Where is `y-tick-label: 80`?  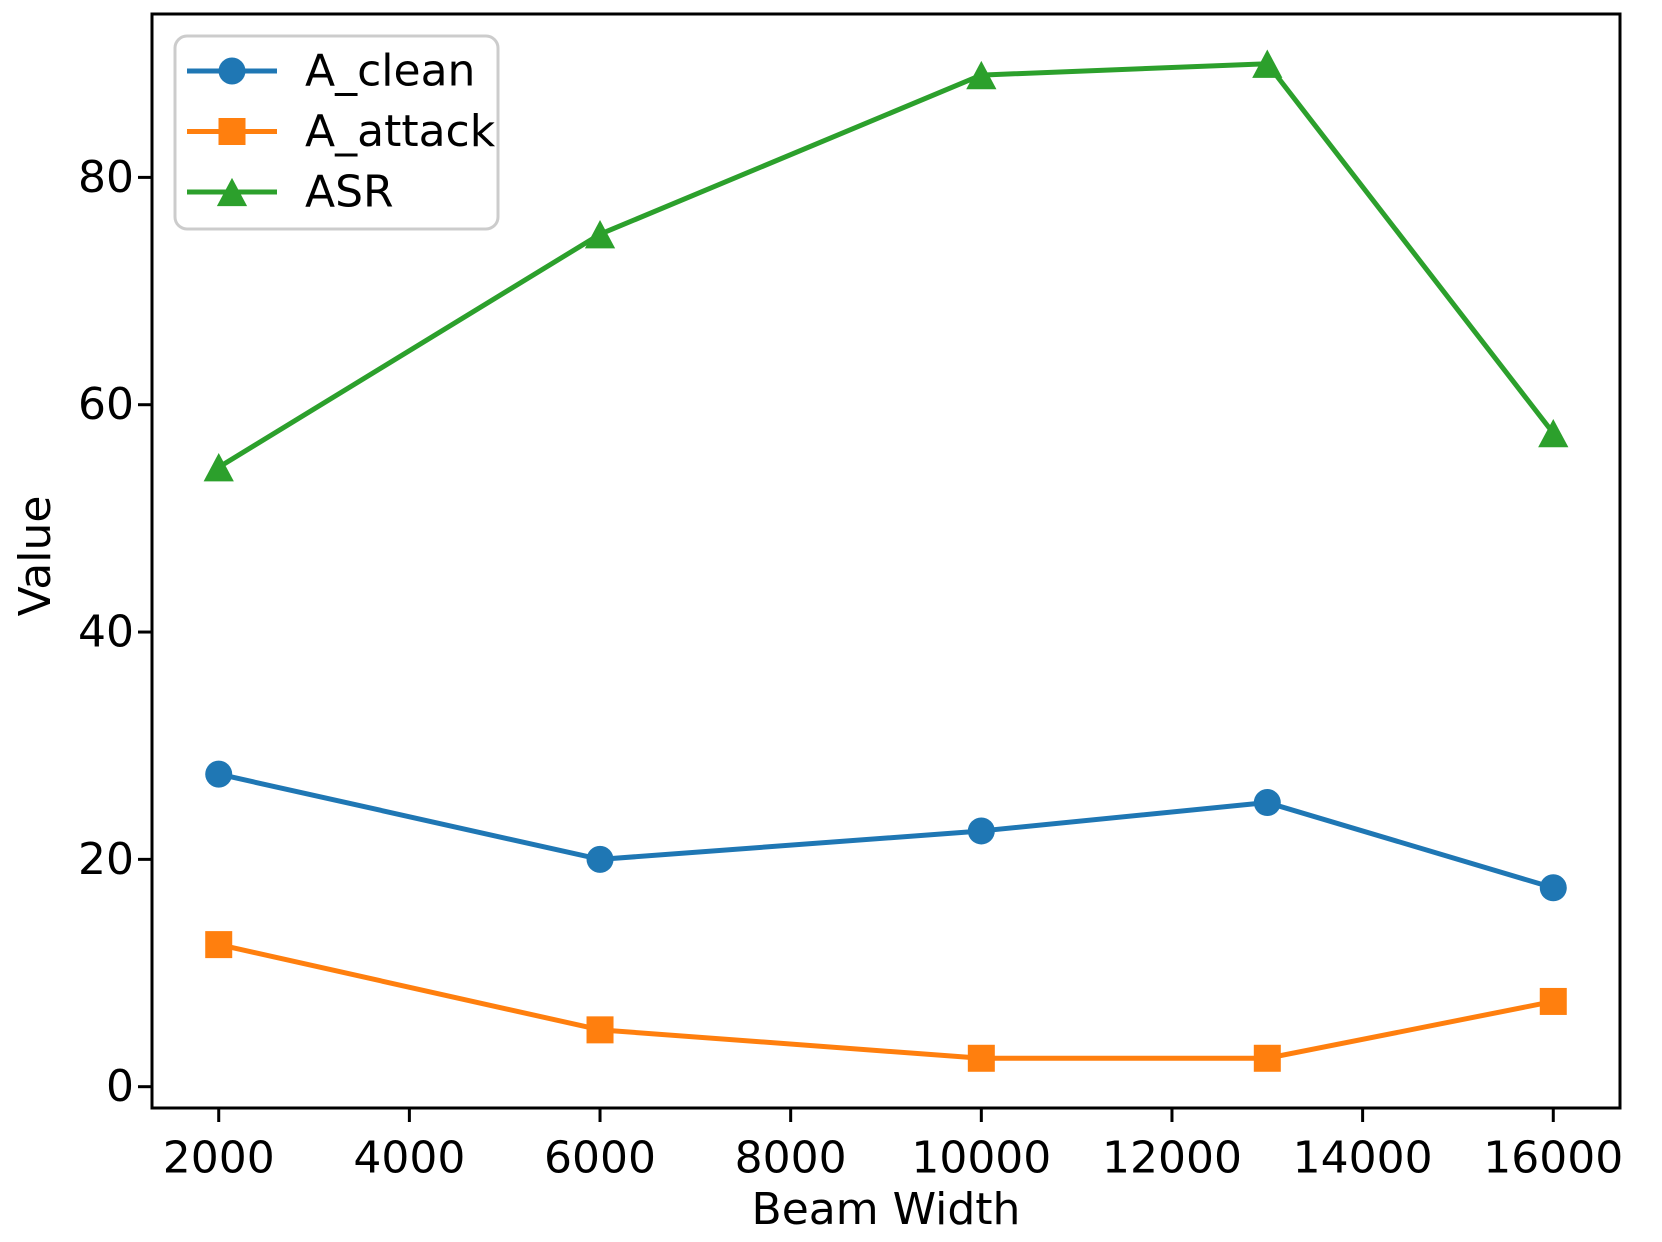 y-tick-label: 80 is located at coordinates (106, 177).